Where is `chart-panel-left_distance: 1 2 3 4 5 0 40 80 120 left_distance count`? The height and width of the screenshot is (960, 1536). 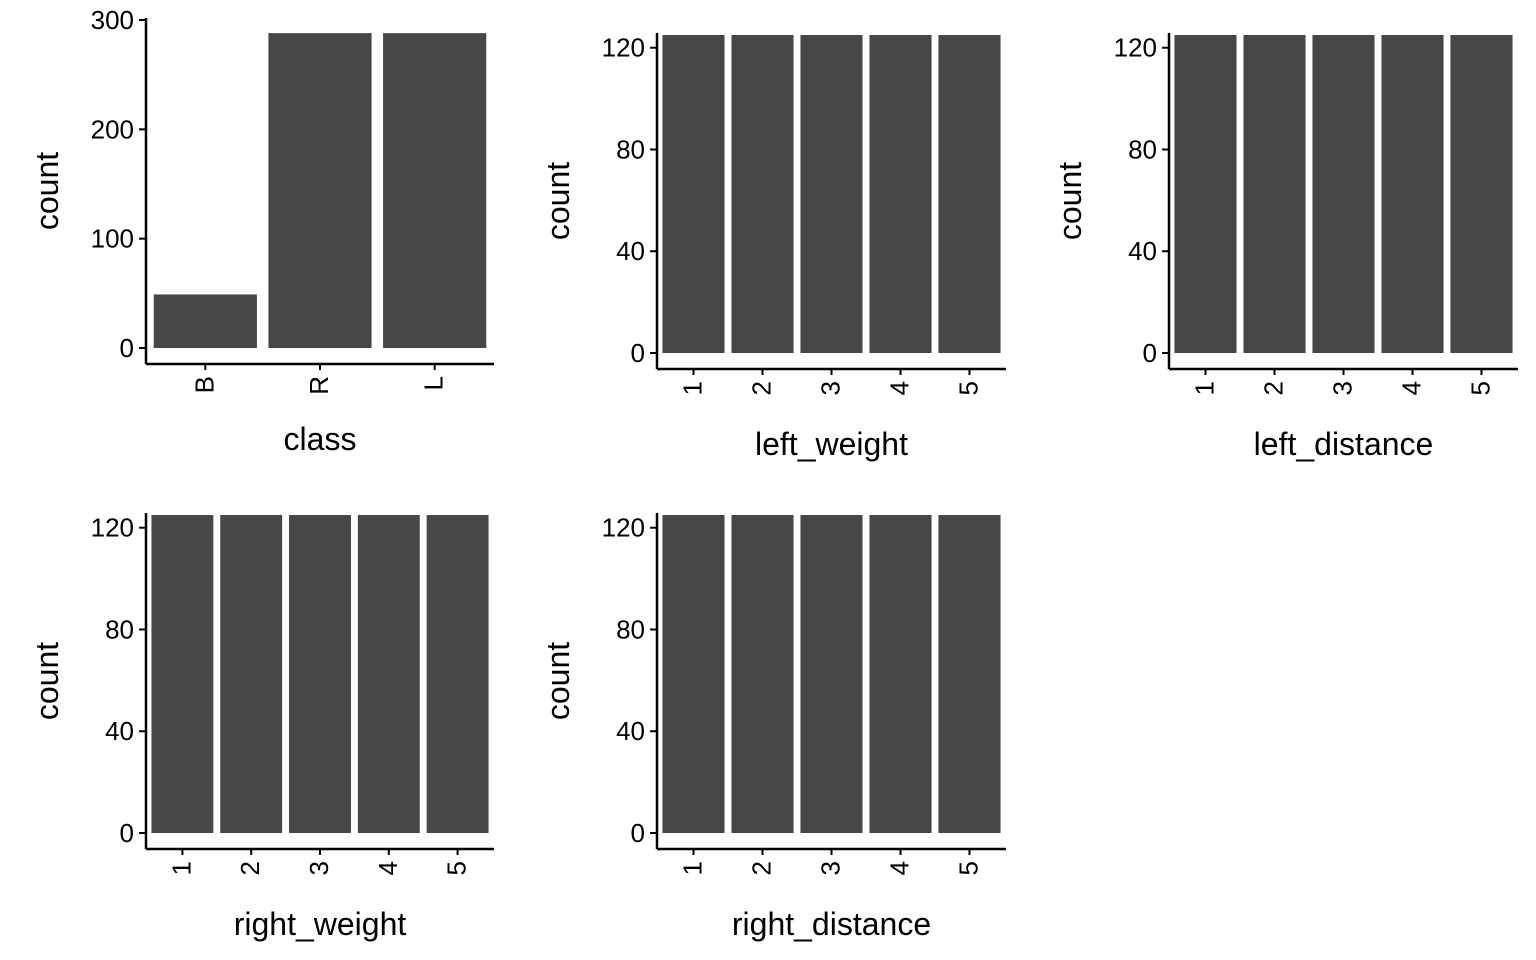 chart-panel-left_distance: 1 2 3 4 5 0 40 80 120 left_distance count is located at coordinates (1285, 247).